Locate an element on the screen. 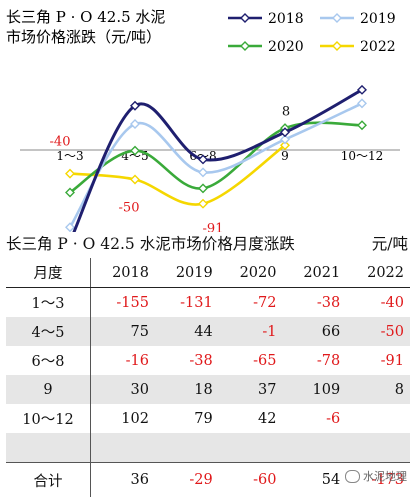 This screenshot has height=498, width=413. table-cell: 42 is located at coordinates (267, 418).